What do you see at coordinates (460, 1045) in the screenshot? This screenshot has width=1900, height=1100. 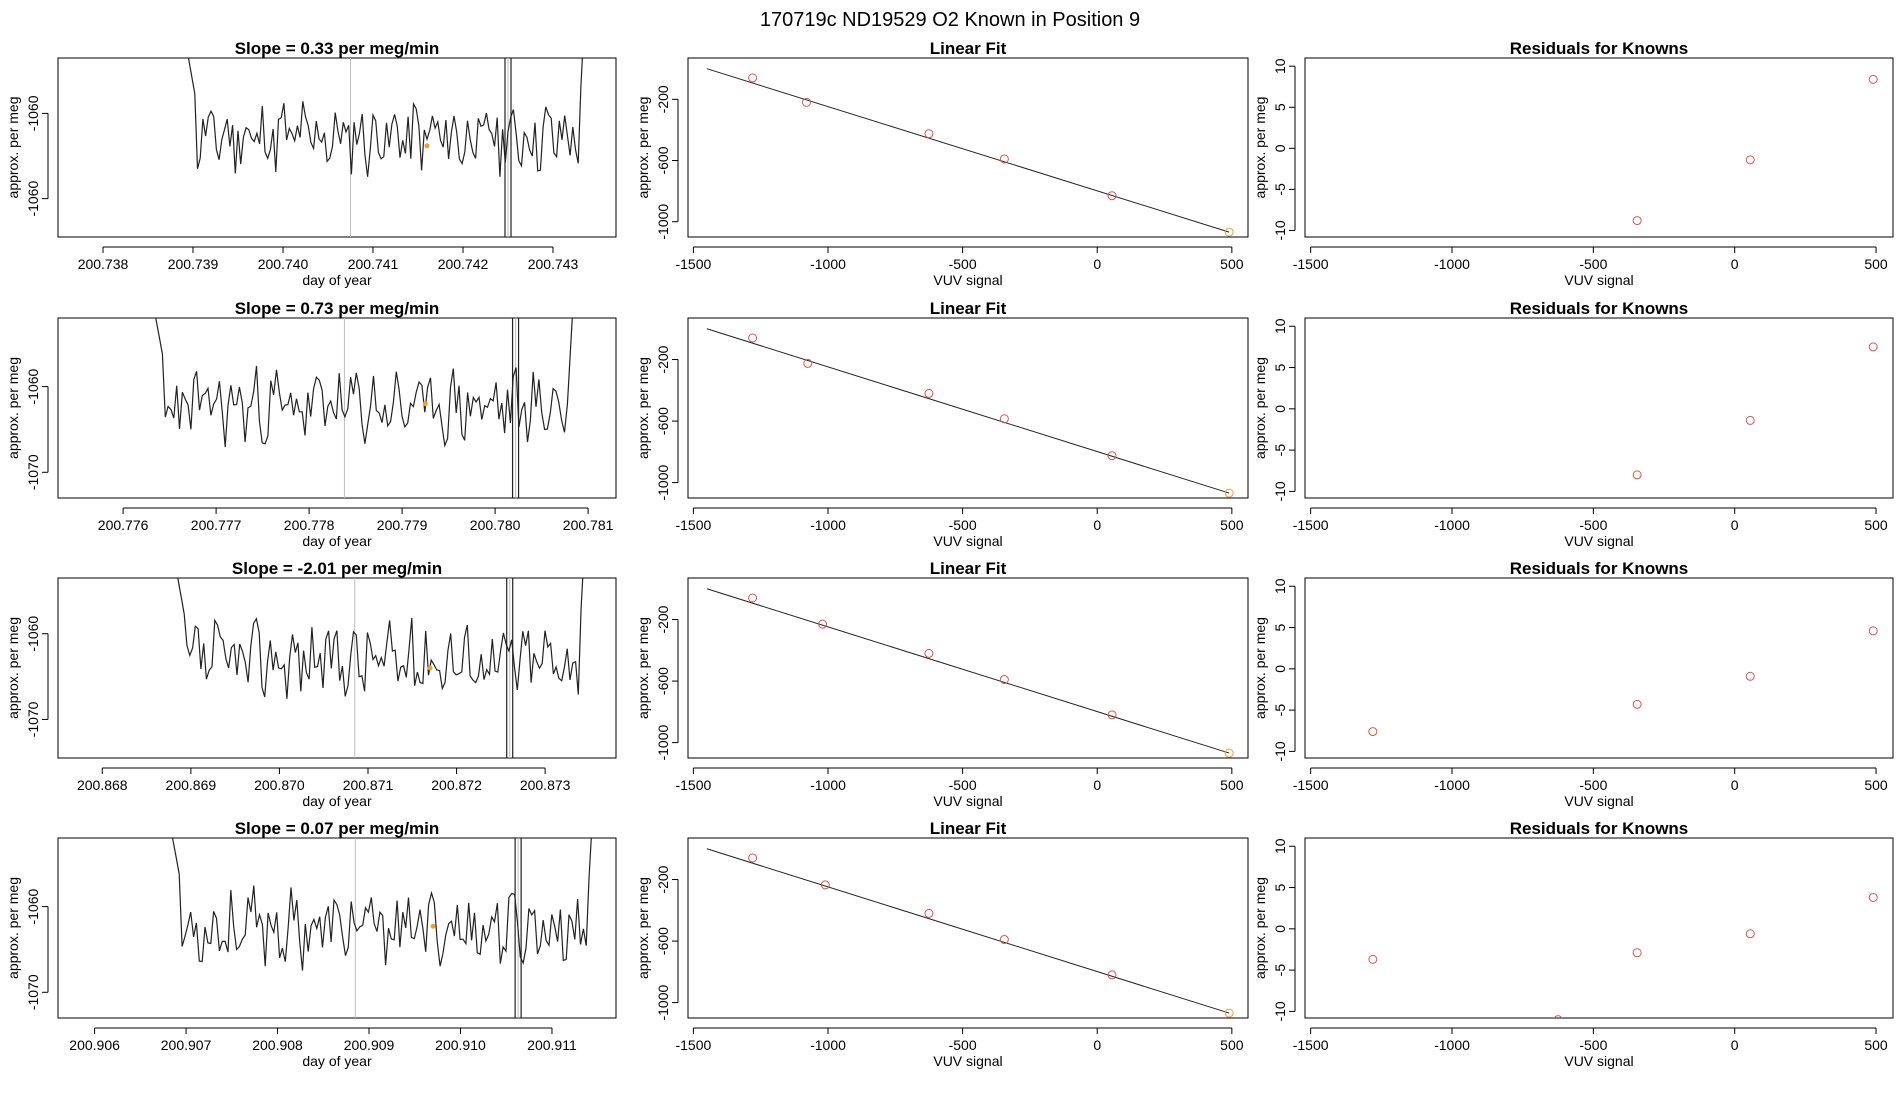 I see `x-tick-label: 200.910` at bounding box center [460, 1045].